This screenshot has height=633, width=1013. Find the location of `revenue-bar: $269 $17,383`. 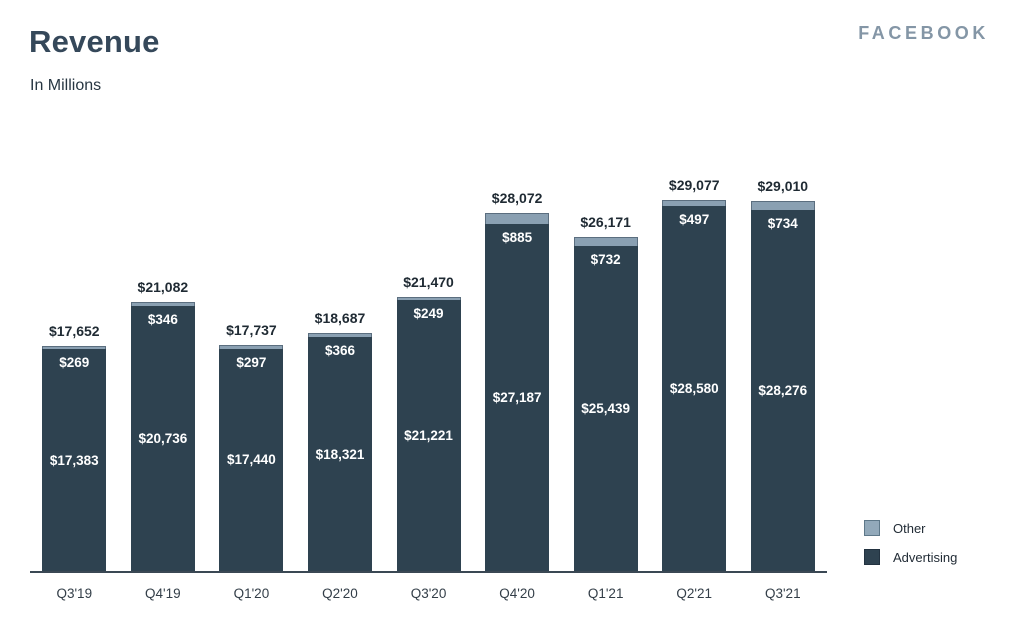

revenue-bar: $269 $17,383 is located at coordinates (74, 458).